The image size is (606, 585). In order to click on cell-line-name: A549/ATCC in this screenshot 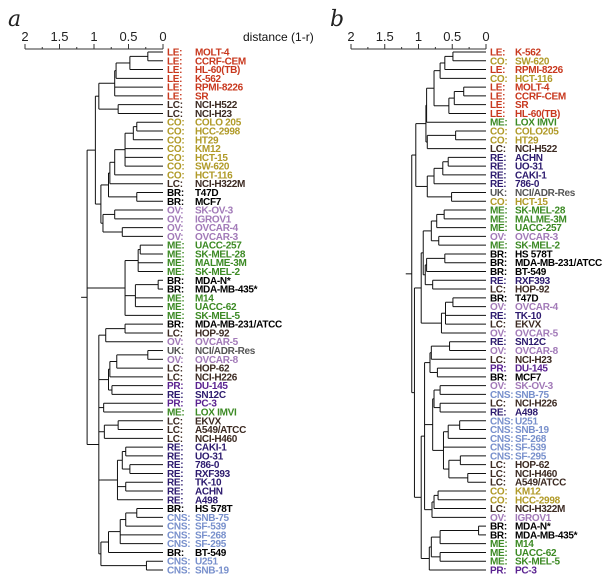, I will do `click(220, 430)`.